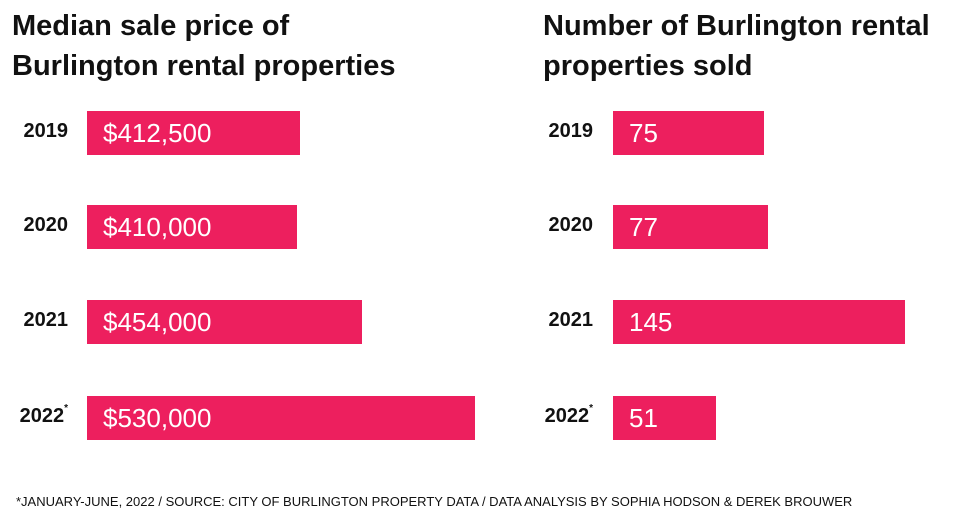  I want to click on bar-value-label: $454,000, so click(157, 322).